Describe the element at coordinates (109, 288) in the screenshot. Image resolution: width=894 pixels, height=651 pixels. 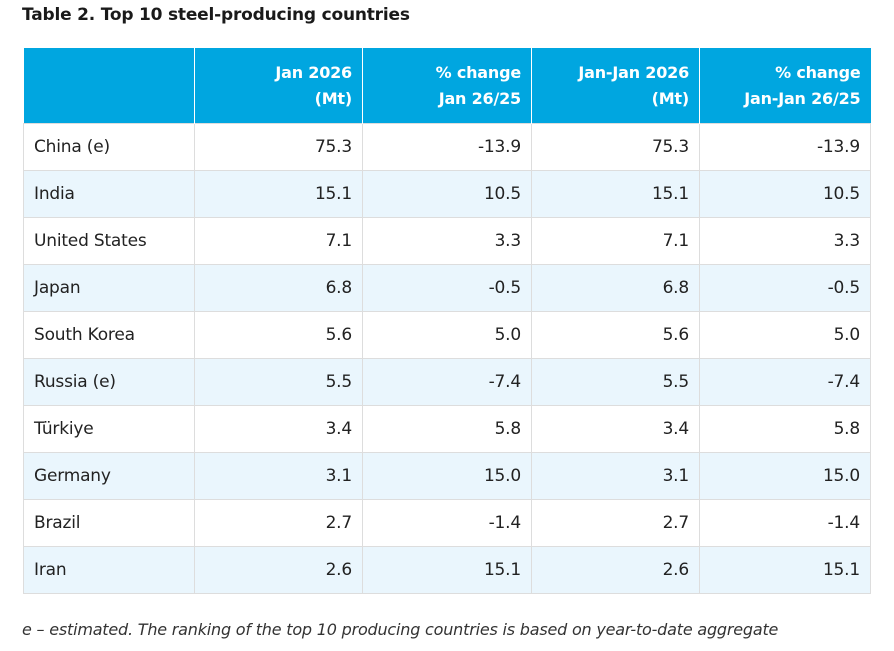
I see `country-cell: Japan` at that location.